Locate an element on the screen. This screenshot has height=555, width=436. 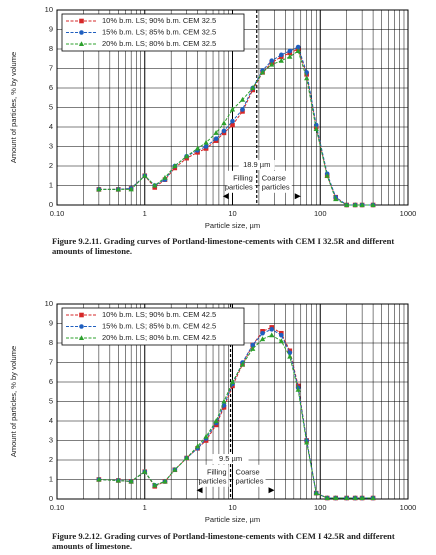
right-note: Coarse particles is located at coordinates (276, 183).